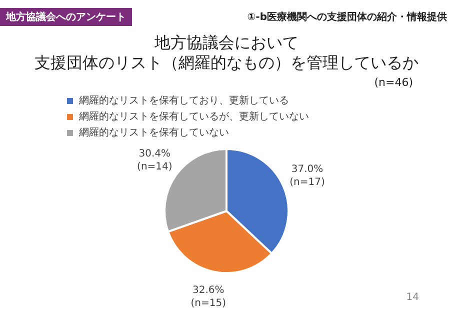 The image size is (453, 320). I want to click on text: 14, so click(412, 297).